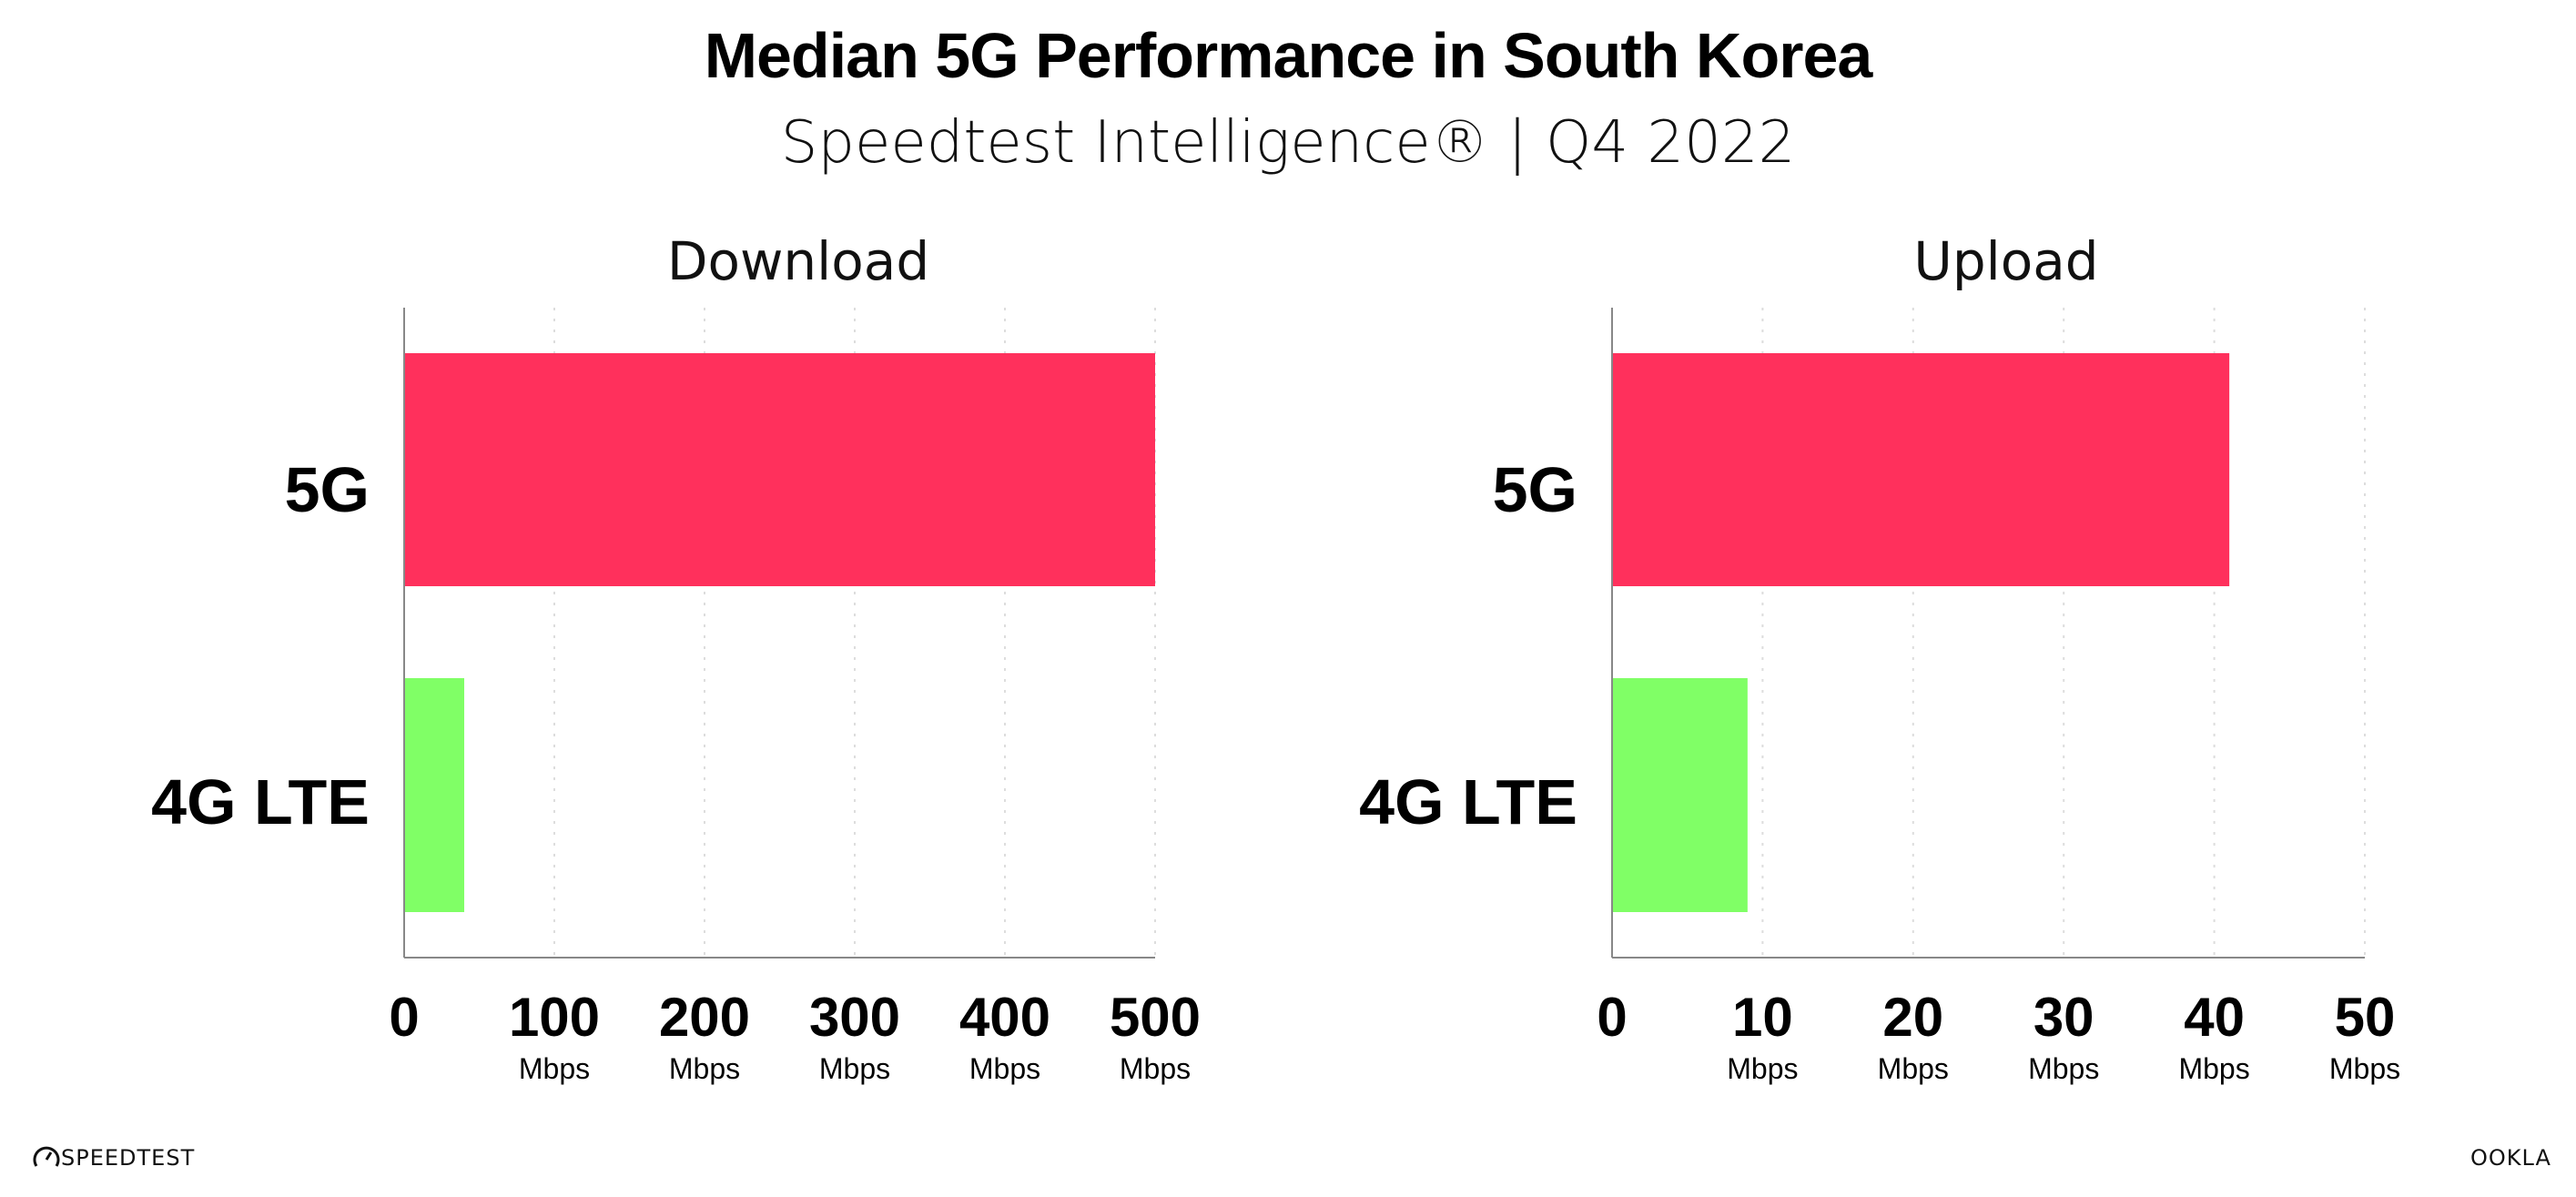 This screenshot has height=1197, width=2576. I want to click on chart-subtitle: Speedtest Intelligence® | Q4 2022, so click(1288, 143).